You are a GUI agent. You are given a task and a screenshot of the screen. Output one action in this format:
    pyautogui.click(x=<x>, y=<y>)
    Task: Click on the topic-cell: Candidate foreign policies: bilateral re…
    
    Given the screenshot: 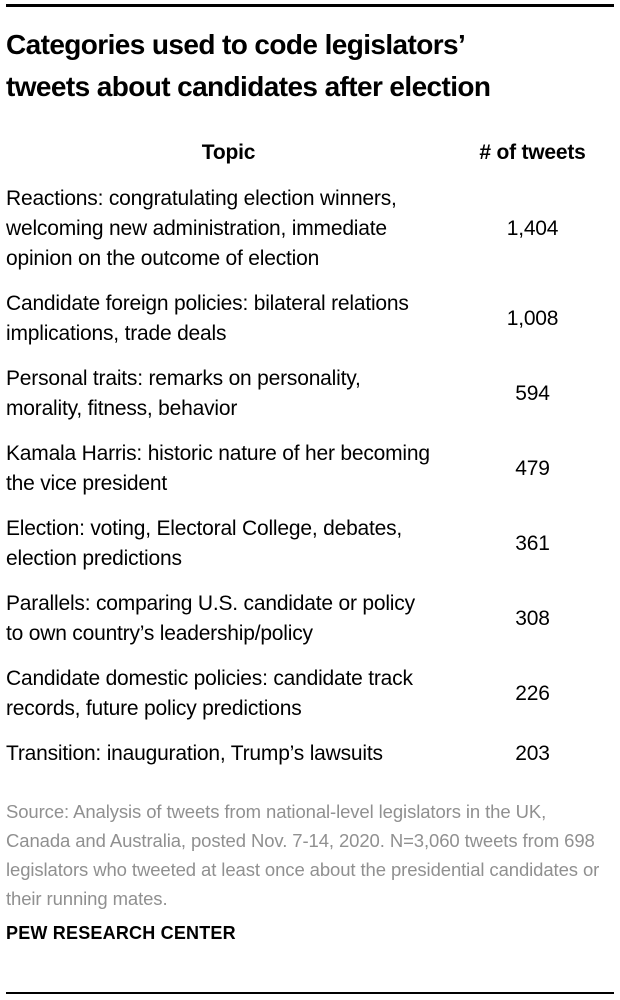 What is the action you would take?
    pyautogui.click(x=207, y=318)
    